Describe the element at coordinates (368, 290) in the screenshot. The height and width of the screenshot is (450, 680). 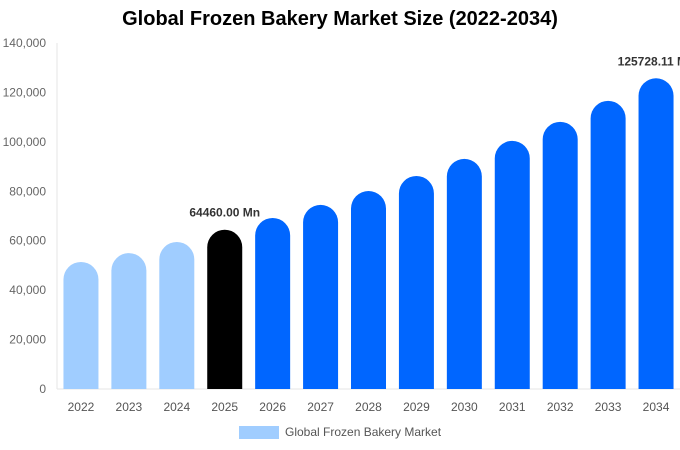
I see `bar-2028` at that location.